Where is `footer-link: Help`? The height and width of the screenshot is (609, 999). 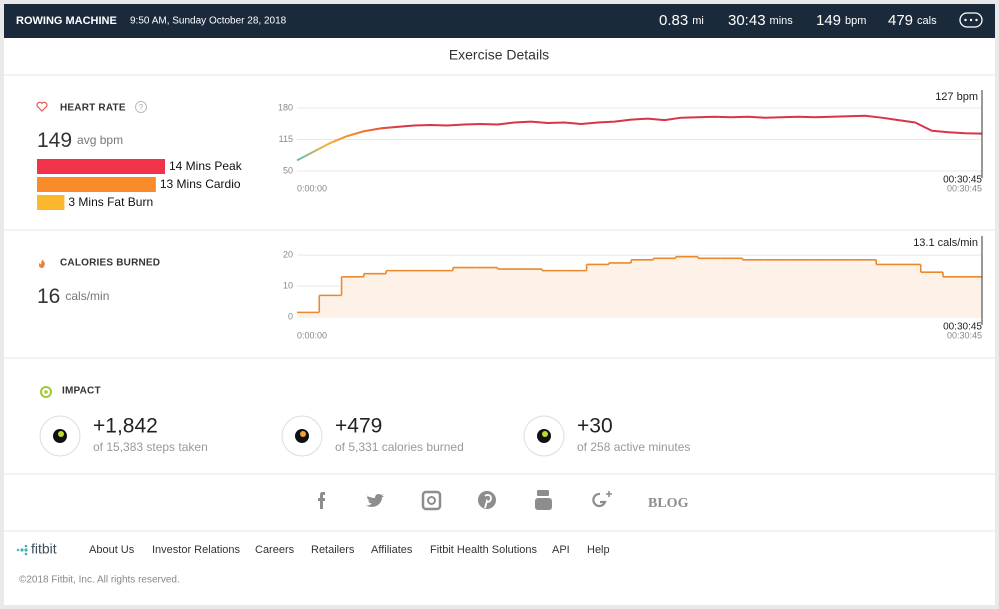 footer-link: Help is located at coordinates (598, 550).